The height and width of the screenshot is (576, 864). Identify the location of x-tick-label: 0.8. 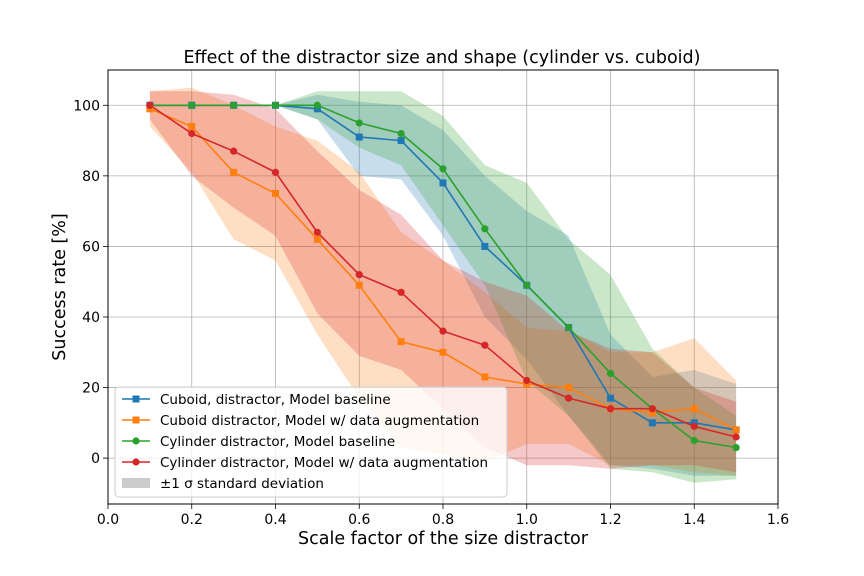
(443, 520).